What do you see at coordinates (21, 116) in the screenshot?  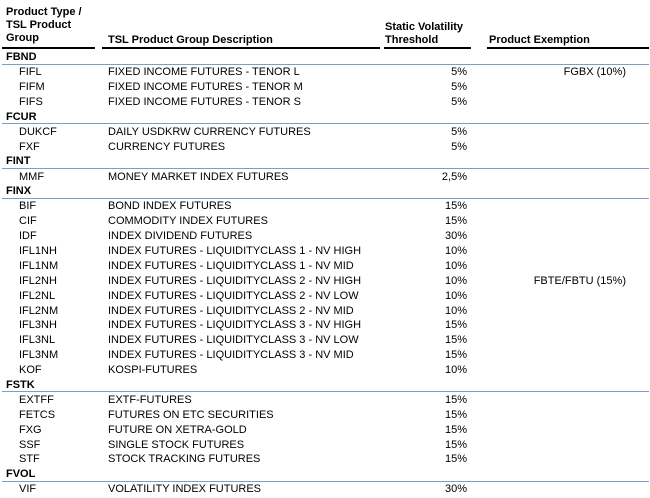 I see `section-code: FCUR` at bounding box center [21, 116].